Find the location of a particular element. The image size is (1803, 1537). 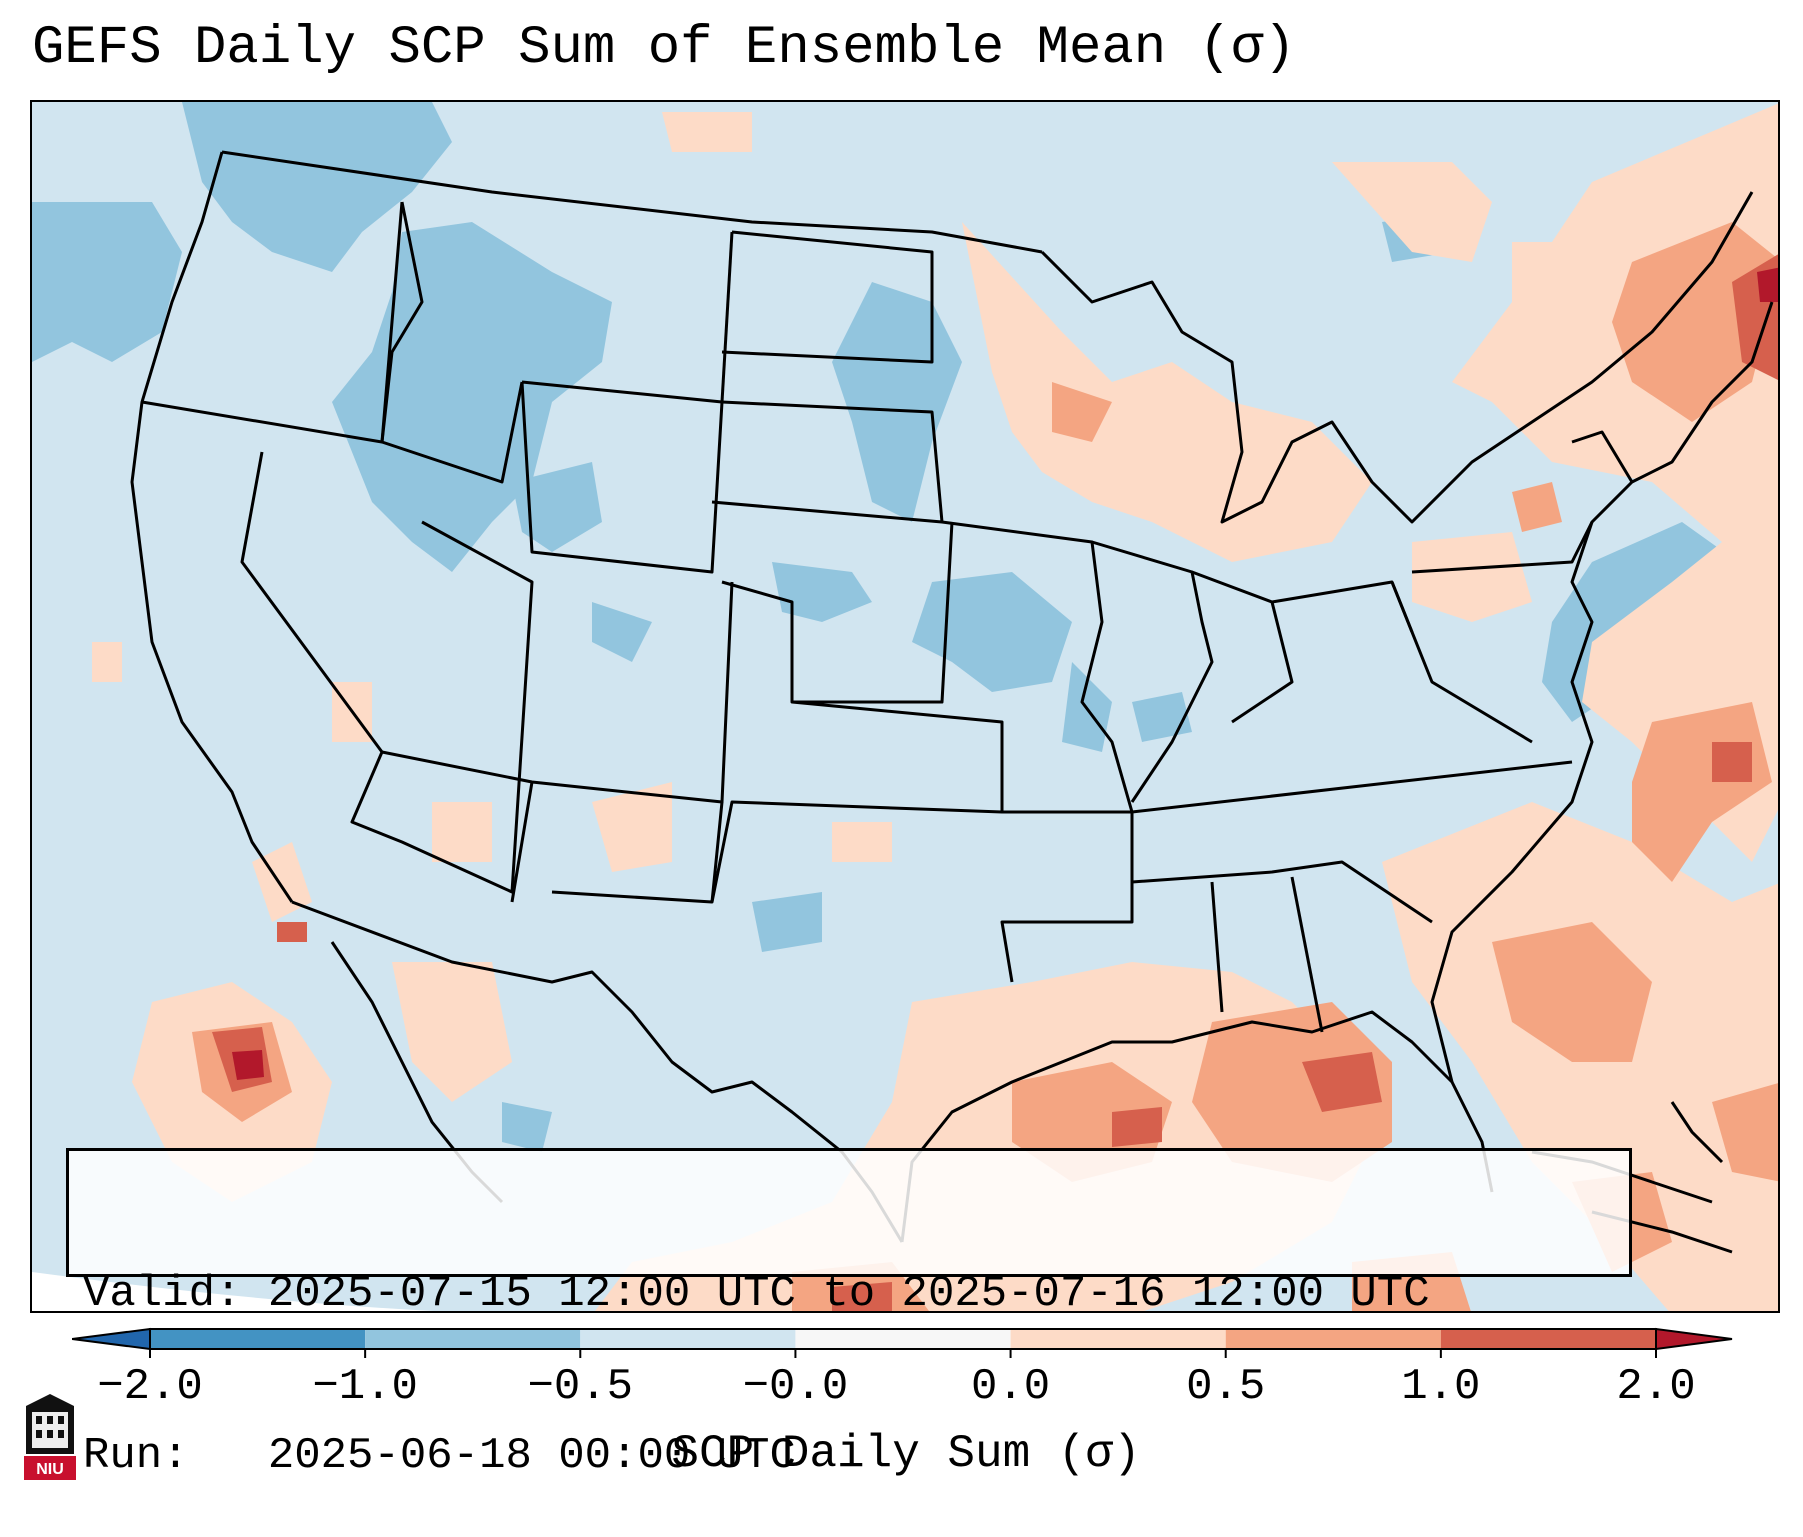

colorbar-tick-label: 0.0 is located at coordinates (1010, 1387).